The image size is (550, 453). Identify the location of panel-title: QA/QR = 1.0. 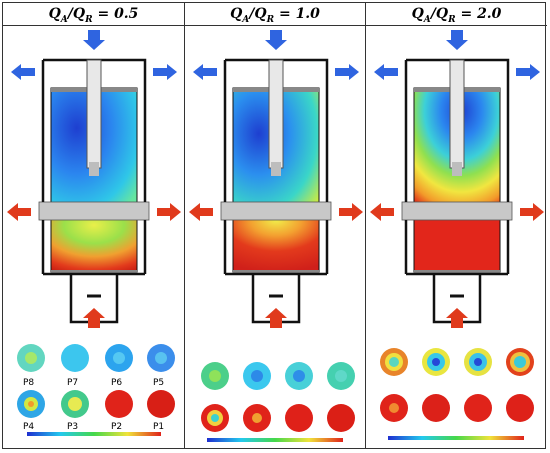
(275, 14).